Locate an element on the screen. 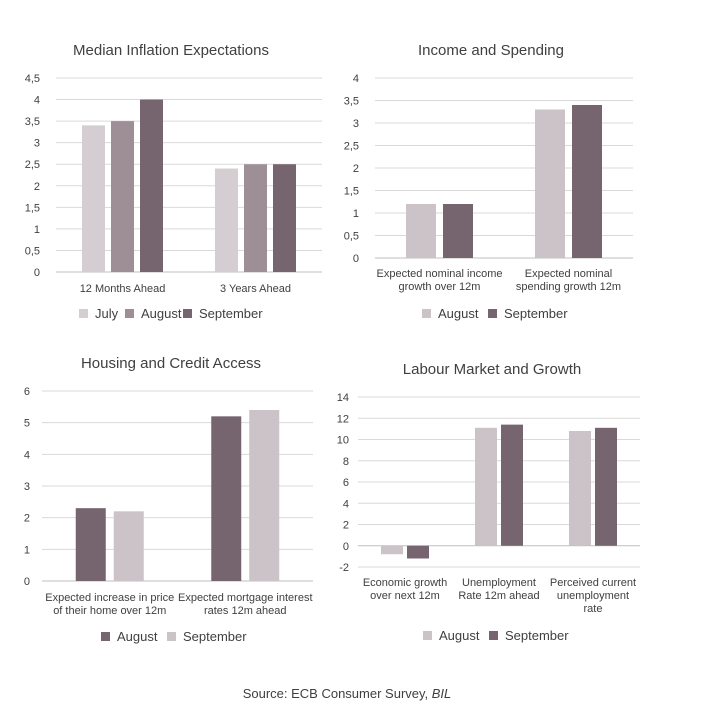  category-label-line: spending growth 12m is located at coordinates (568, 287).